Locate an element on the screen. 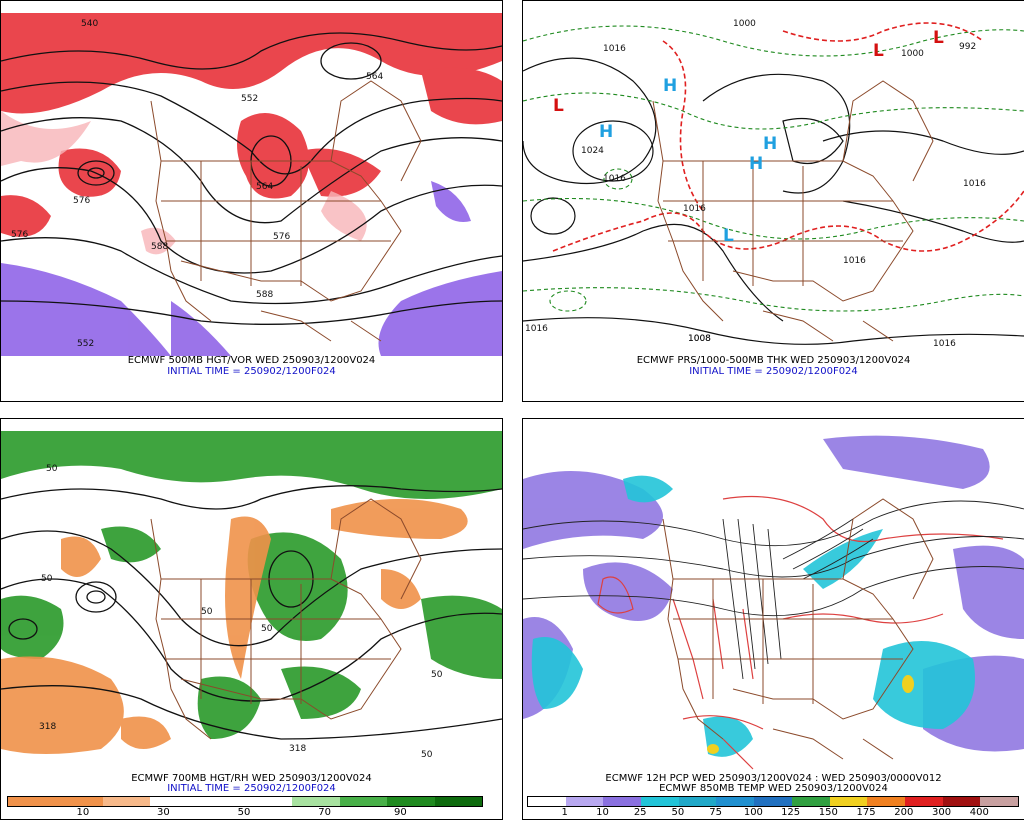 This screenshot has height=820, width=1024. scale-label: 300 is located at coordinates (941, 812).